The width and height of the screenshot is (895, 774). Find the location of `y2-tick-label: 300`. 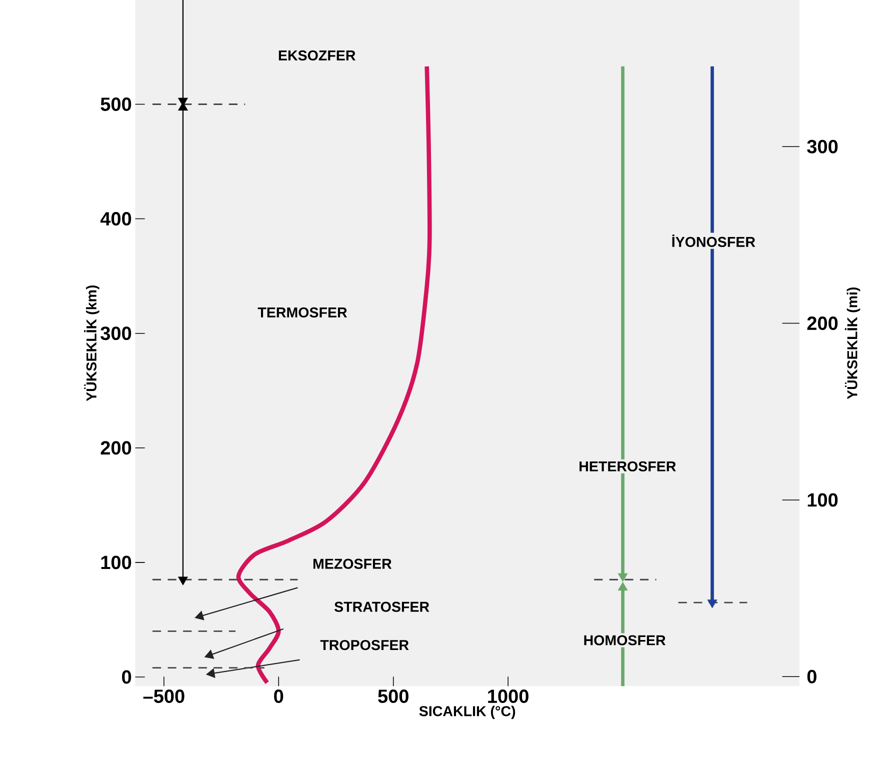

y2-tick-label: 300 is located at coordinates (822, 147).